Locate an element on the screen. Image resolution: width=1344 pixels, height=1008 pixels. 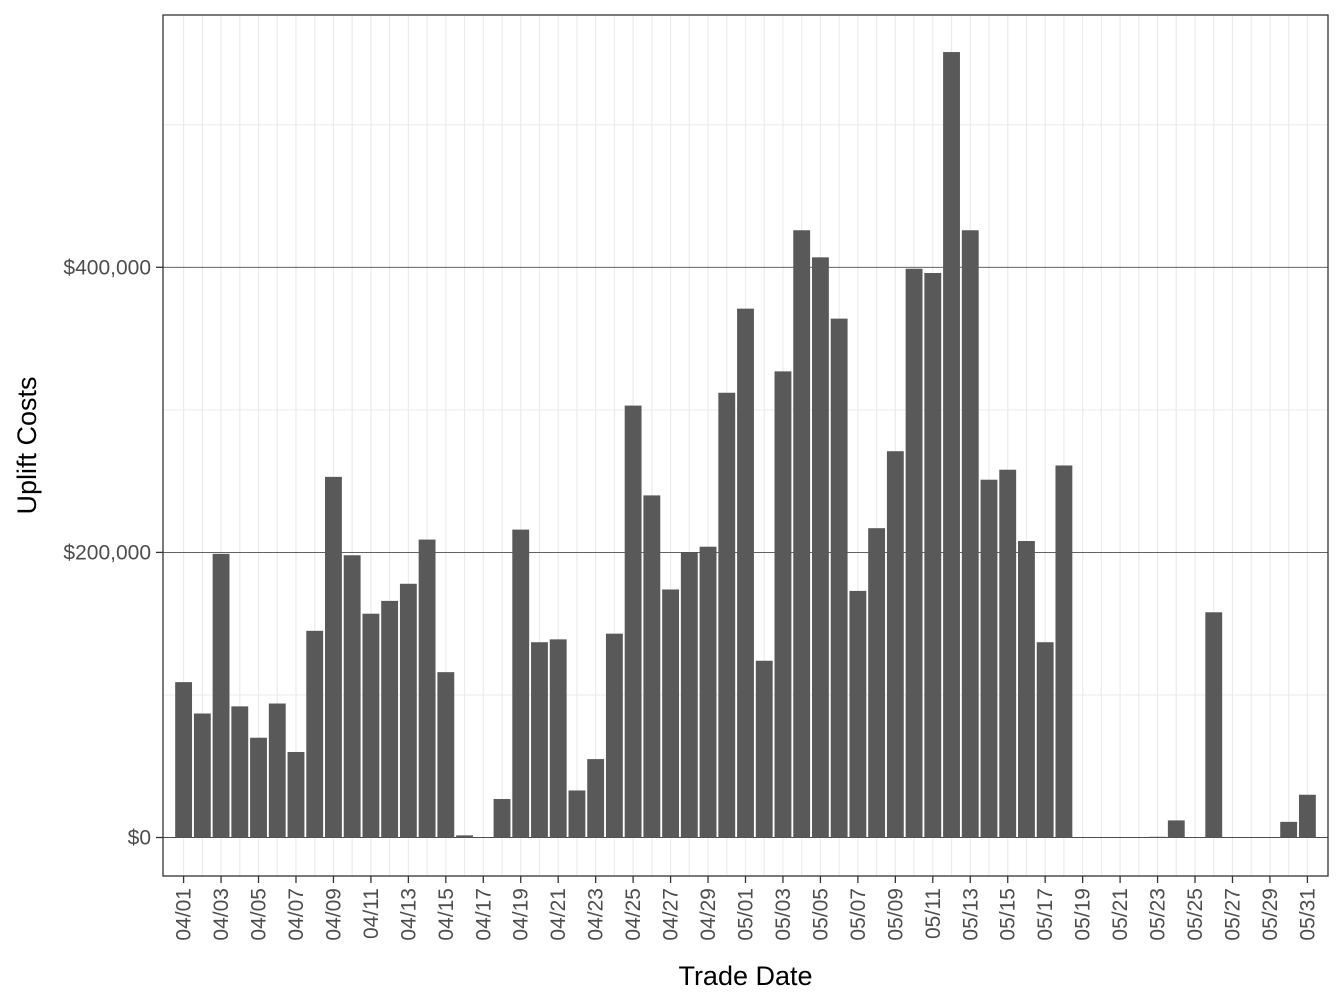
x-tick-label: 04/09 is located at coordinates (333, 914).